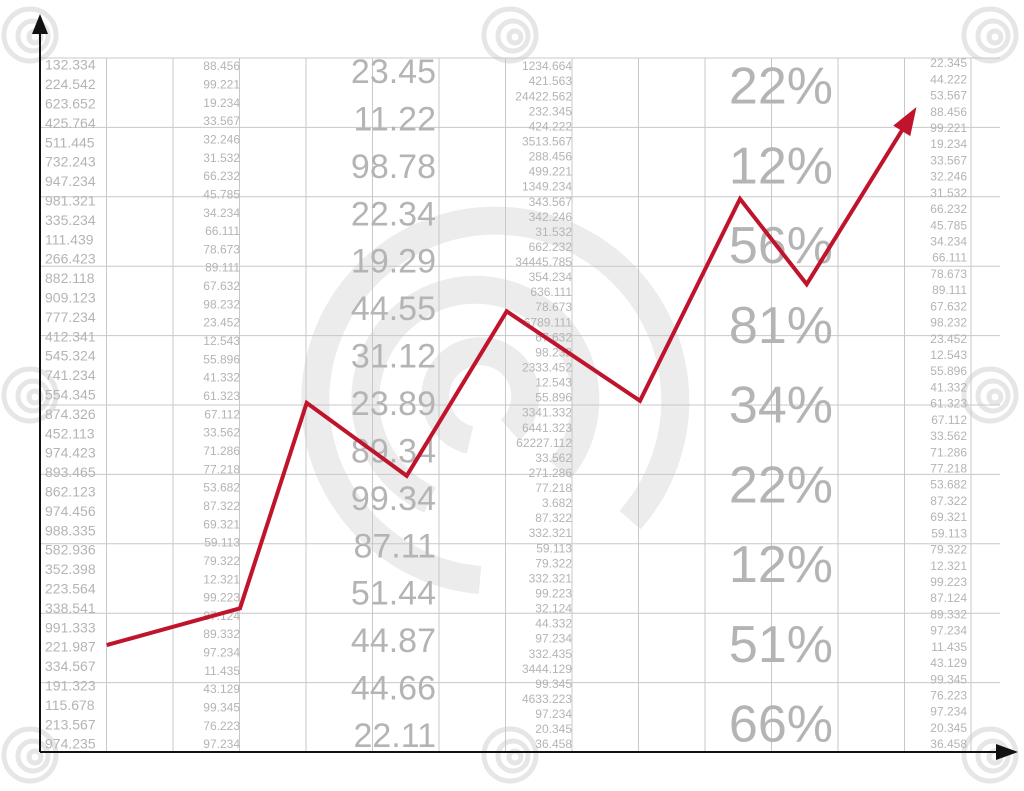 The width and height of the screenshot is (1024, 791). I want to click on background-number: 69.321, so click(221, 524).